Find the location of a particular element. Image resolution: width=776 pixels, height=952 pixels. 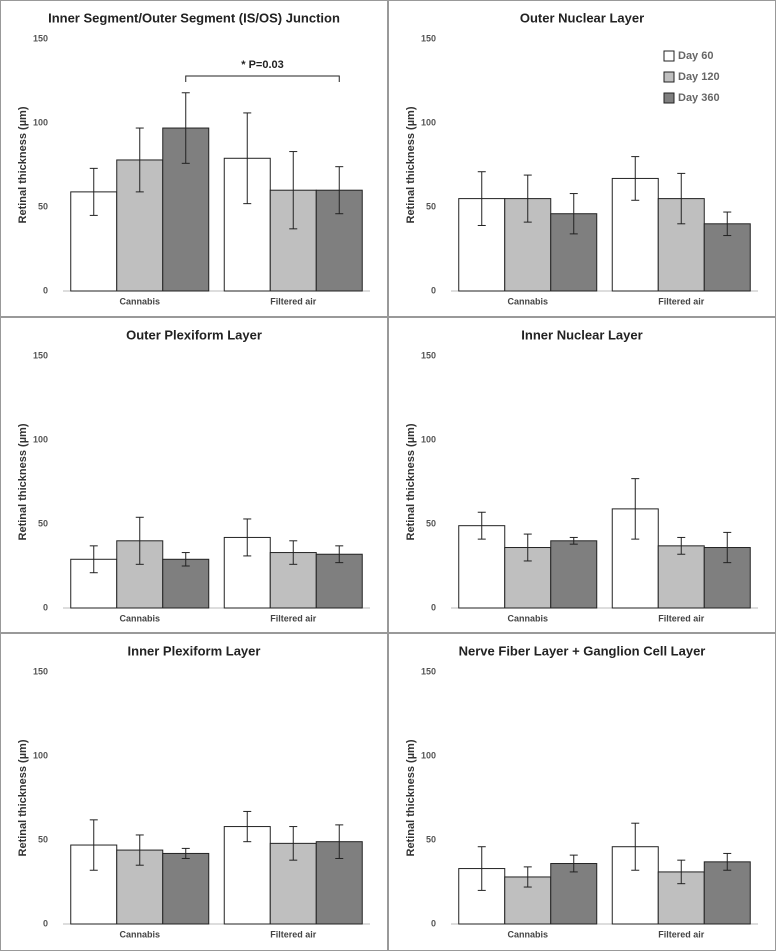

chart-title: Nerve Fiber Layer + Ganglion Cell Layer is located at coordinates (582, 650).